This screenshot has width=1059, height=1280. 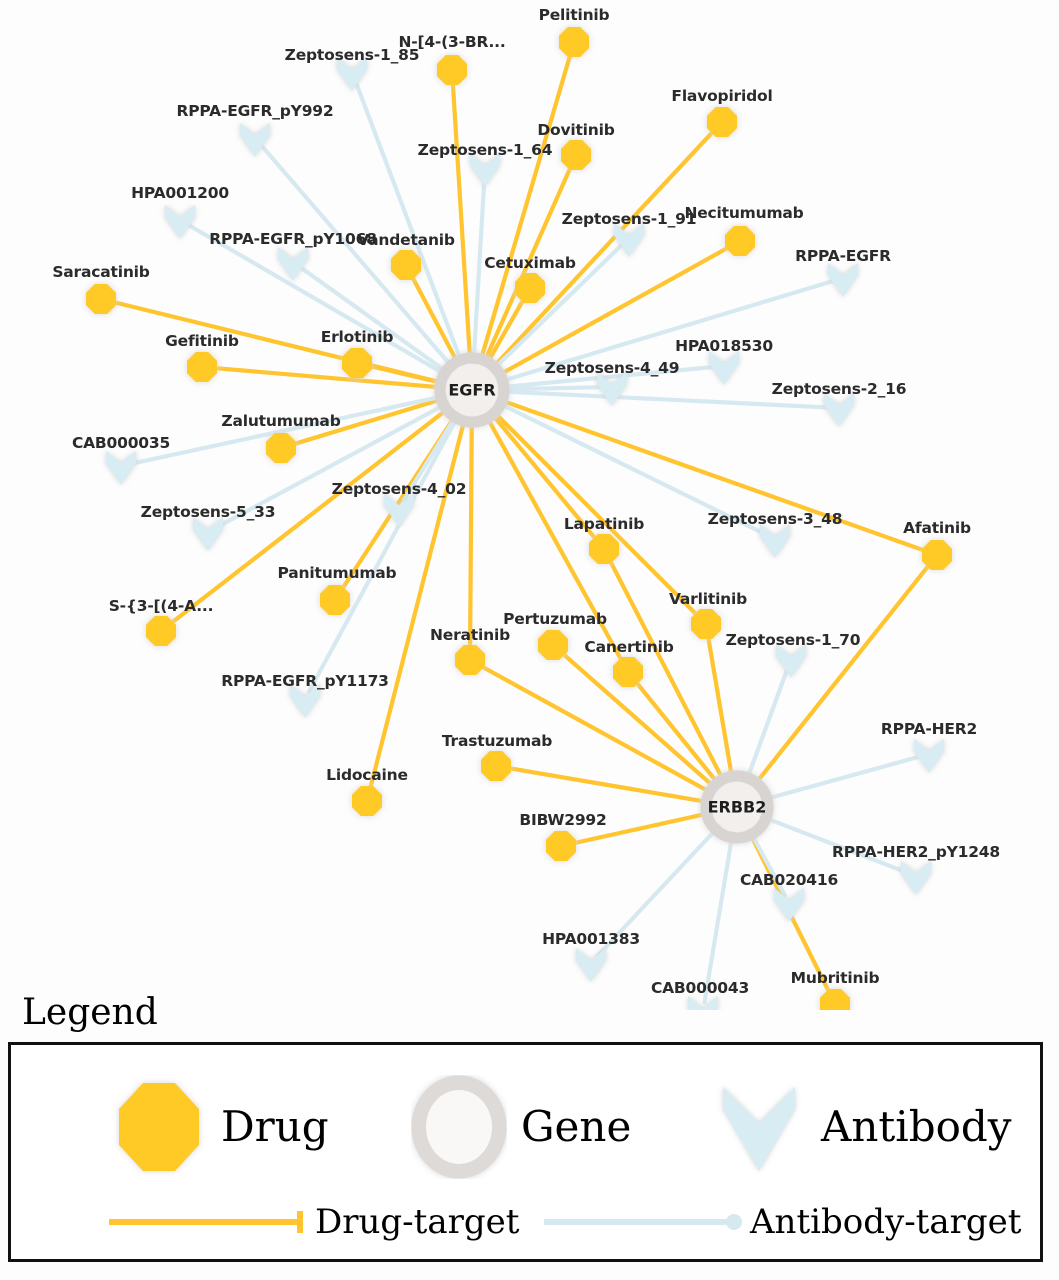 I want to click on drug-label: Mubritinib, so click(x=835, y=978).